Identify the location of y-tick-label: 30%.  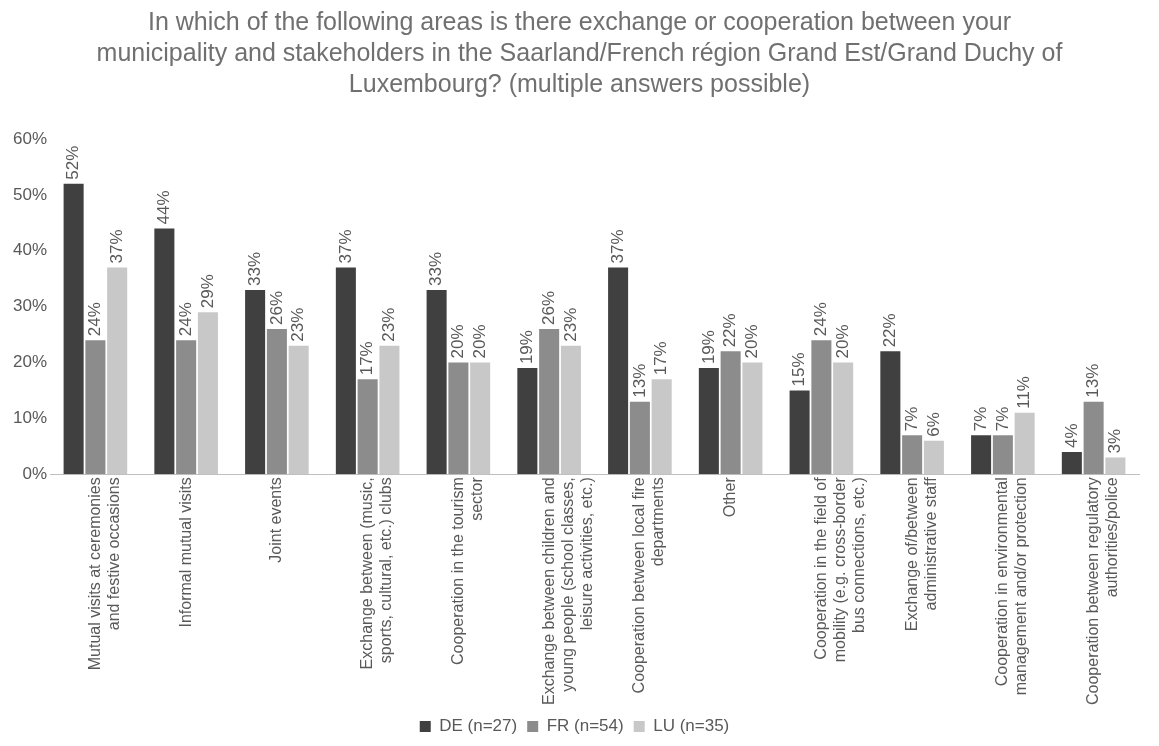
(30, 306).